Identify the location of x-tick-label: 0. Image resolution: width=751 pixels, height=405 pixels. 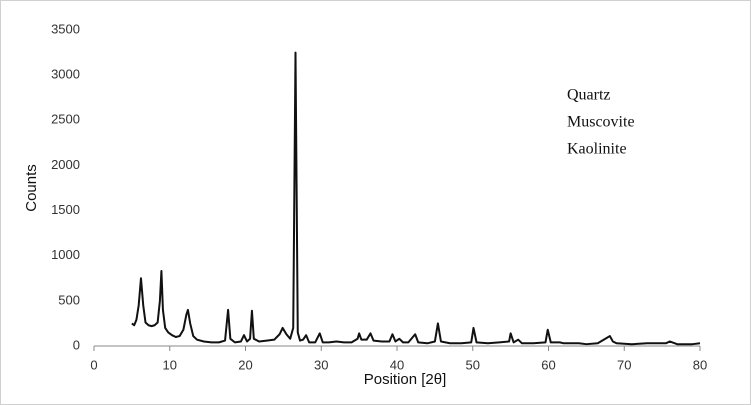
(93, 364).